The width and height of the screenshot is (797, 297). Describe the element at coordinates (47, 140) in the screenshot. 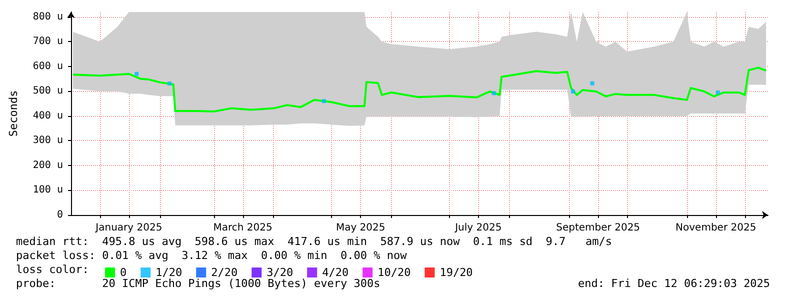

I see `y-tick-label: 300 u` at that location.